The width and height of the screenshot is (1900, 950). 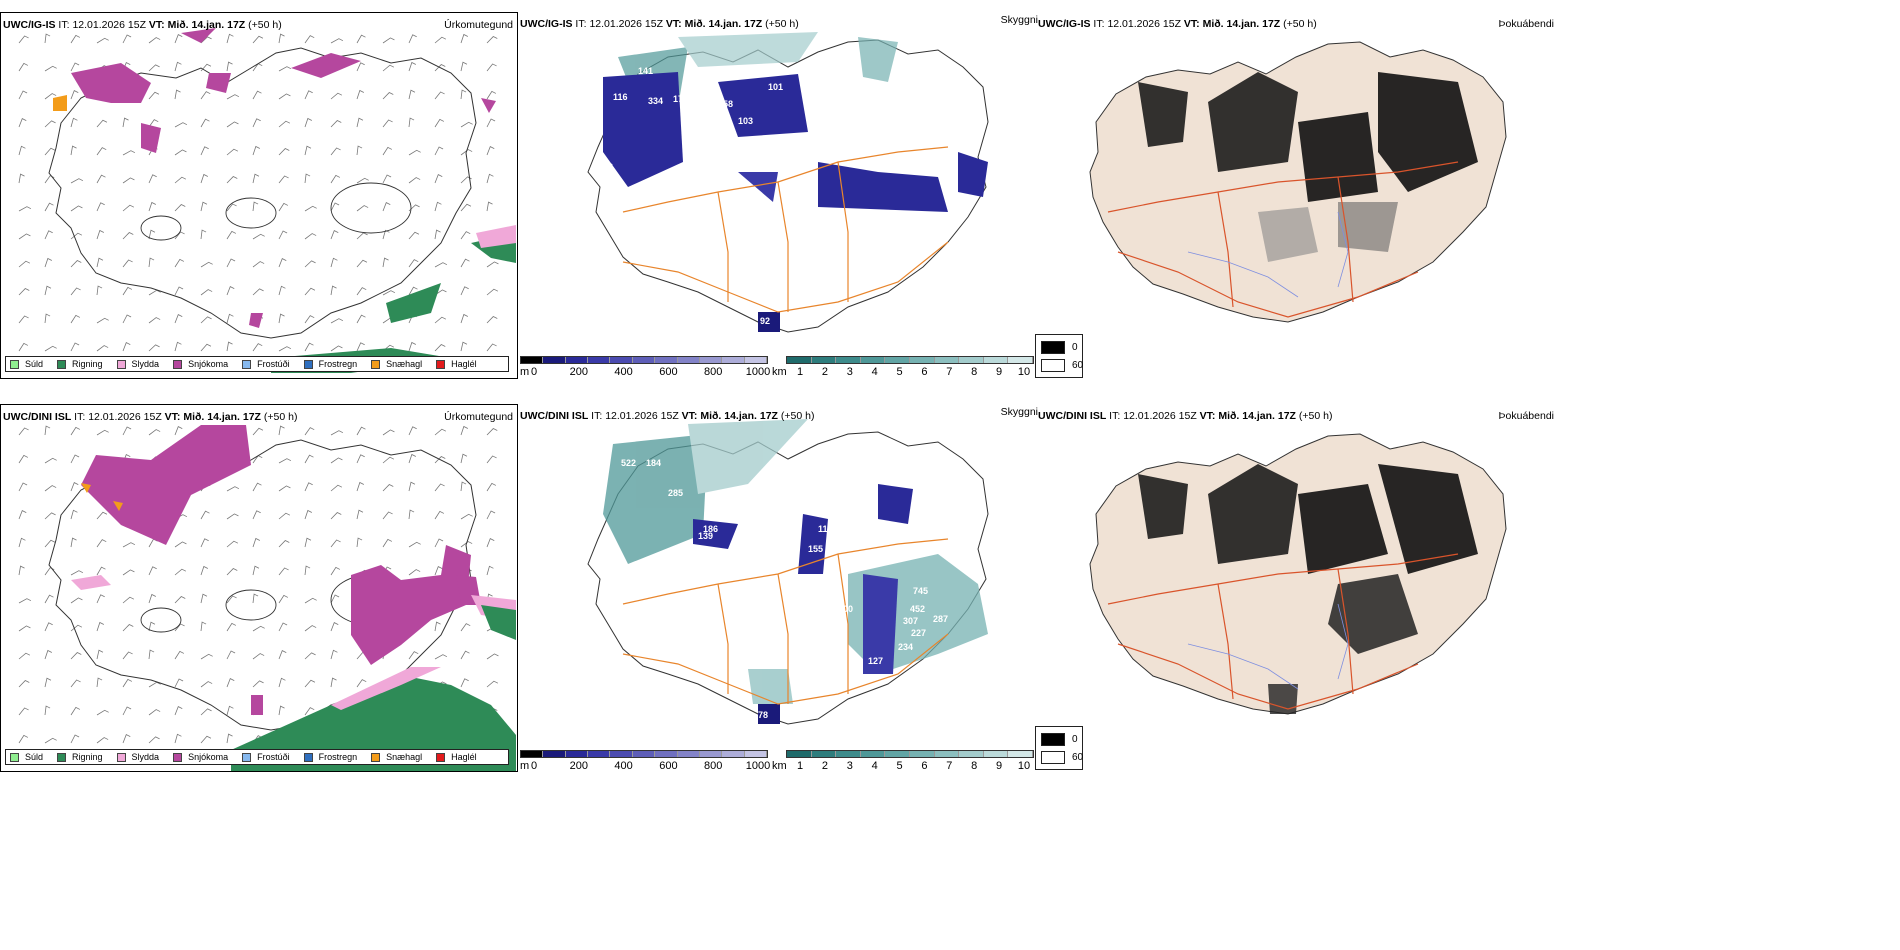 I want to click on visibility-ticks: 1 2 3 4 5 6 7 8 9 10, so click(x=910, y=372).